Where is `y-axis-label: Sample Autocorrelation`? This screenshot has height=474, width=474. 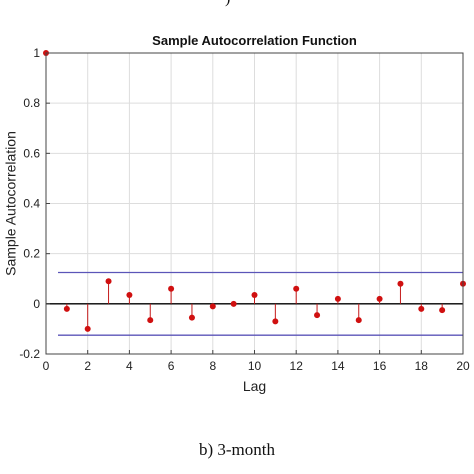
y-axis-label: Sample Autocorrelation is located at coordinates (11, 203).